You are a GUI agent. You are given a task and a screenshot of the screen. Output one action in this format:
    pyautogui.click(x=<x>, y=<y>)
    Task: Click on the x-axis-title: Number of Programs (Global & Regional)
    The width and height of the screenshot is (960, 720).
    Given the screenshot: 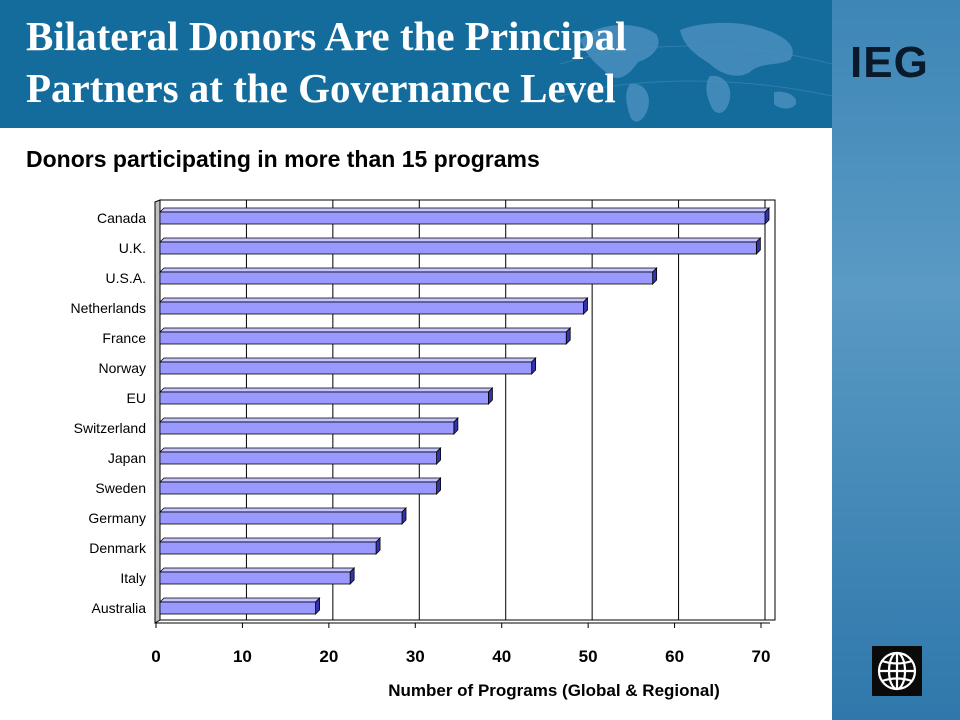 What is the action you would take?
    pyautogui.click(x=554, y=690)
    